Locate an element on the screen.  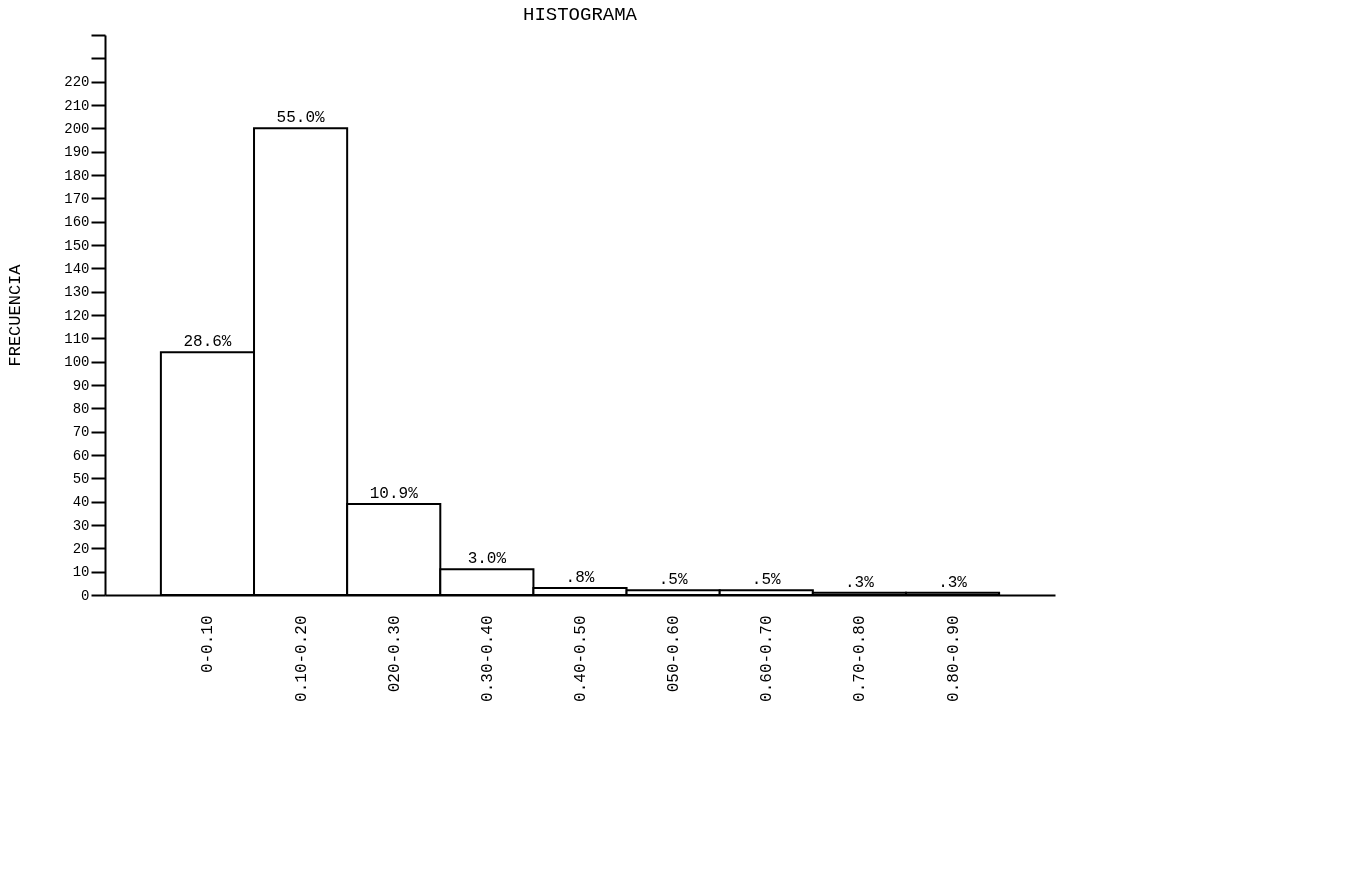
x-tick-label: 0.30-0.40 is located at coordinates (487, 658).